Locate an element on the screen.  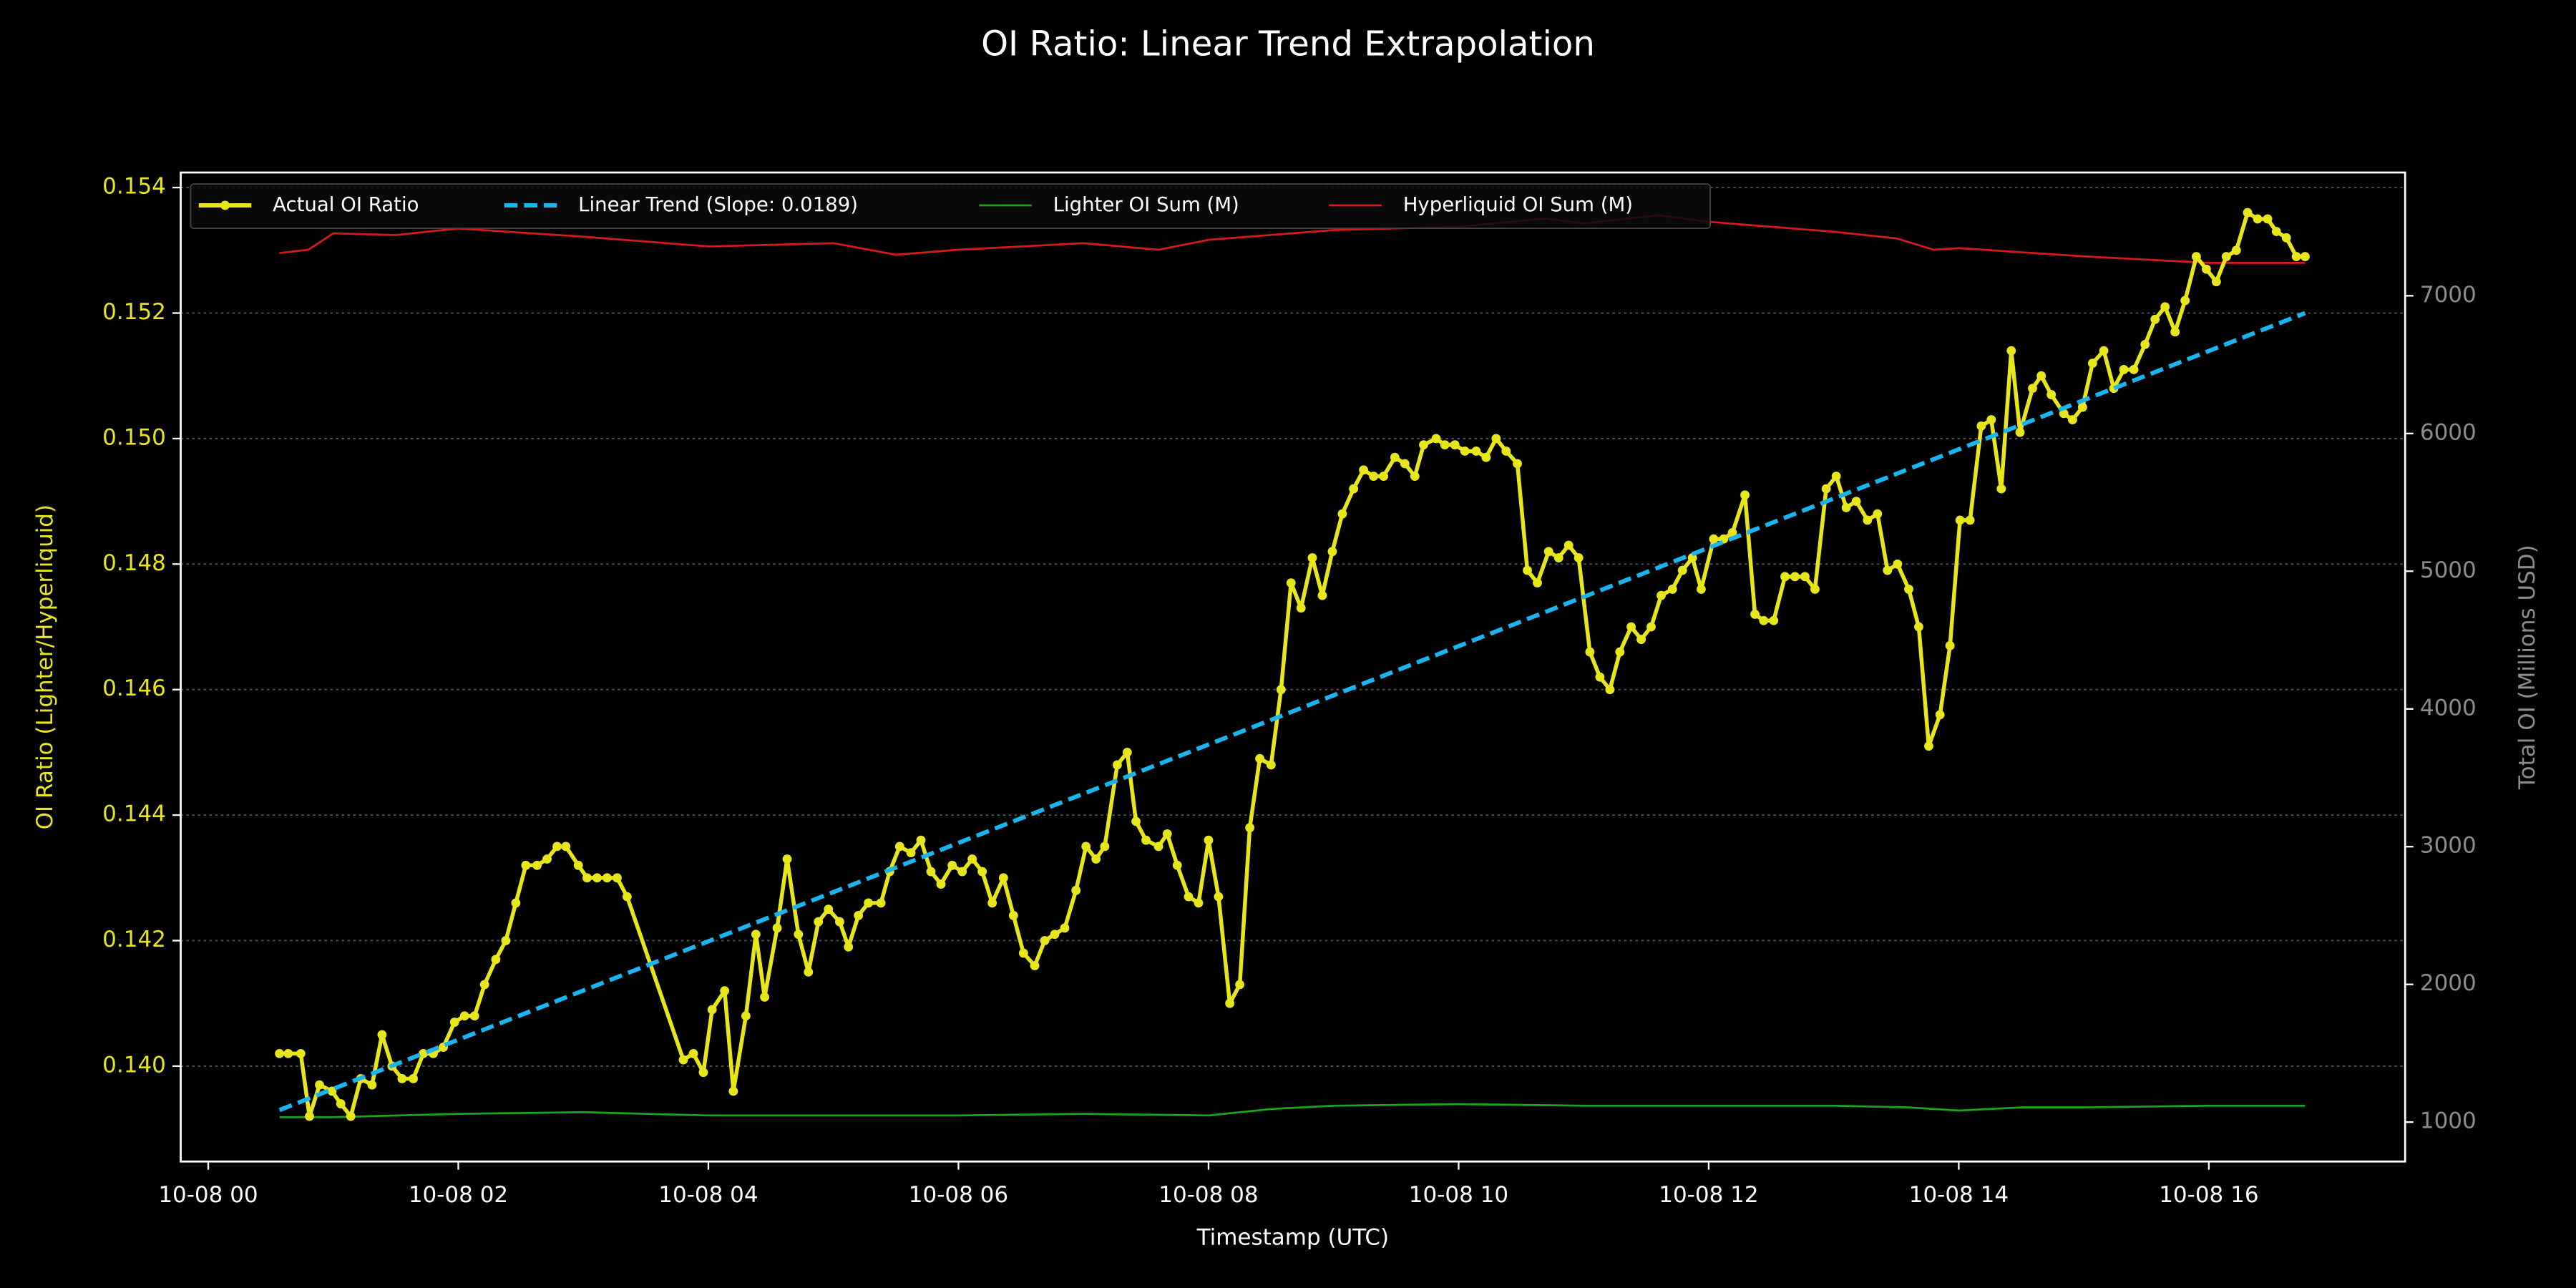
legend-label: Lighter OI Sum (M) is located at coordinates (1146, 204).